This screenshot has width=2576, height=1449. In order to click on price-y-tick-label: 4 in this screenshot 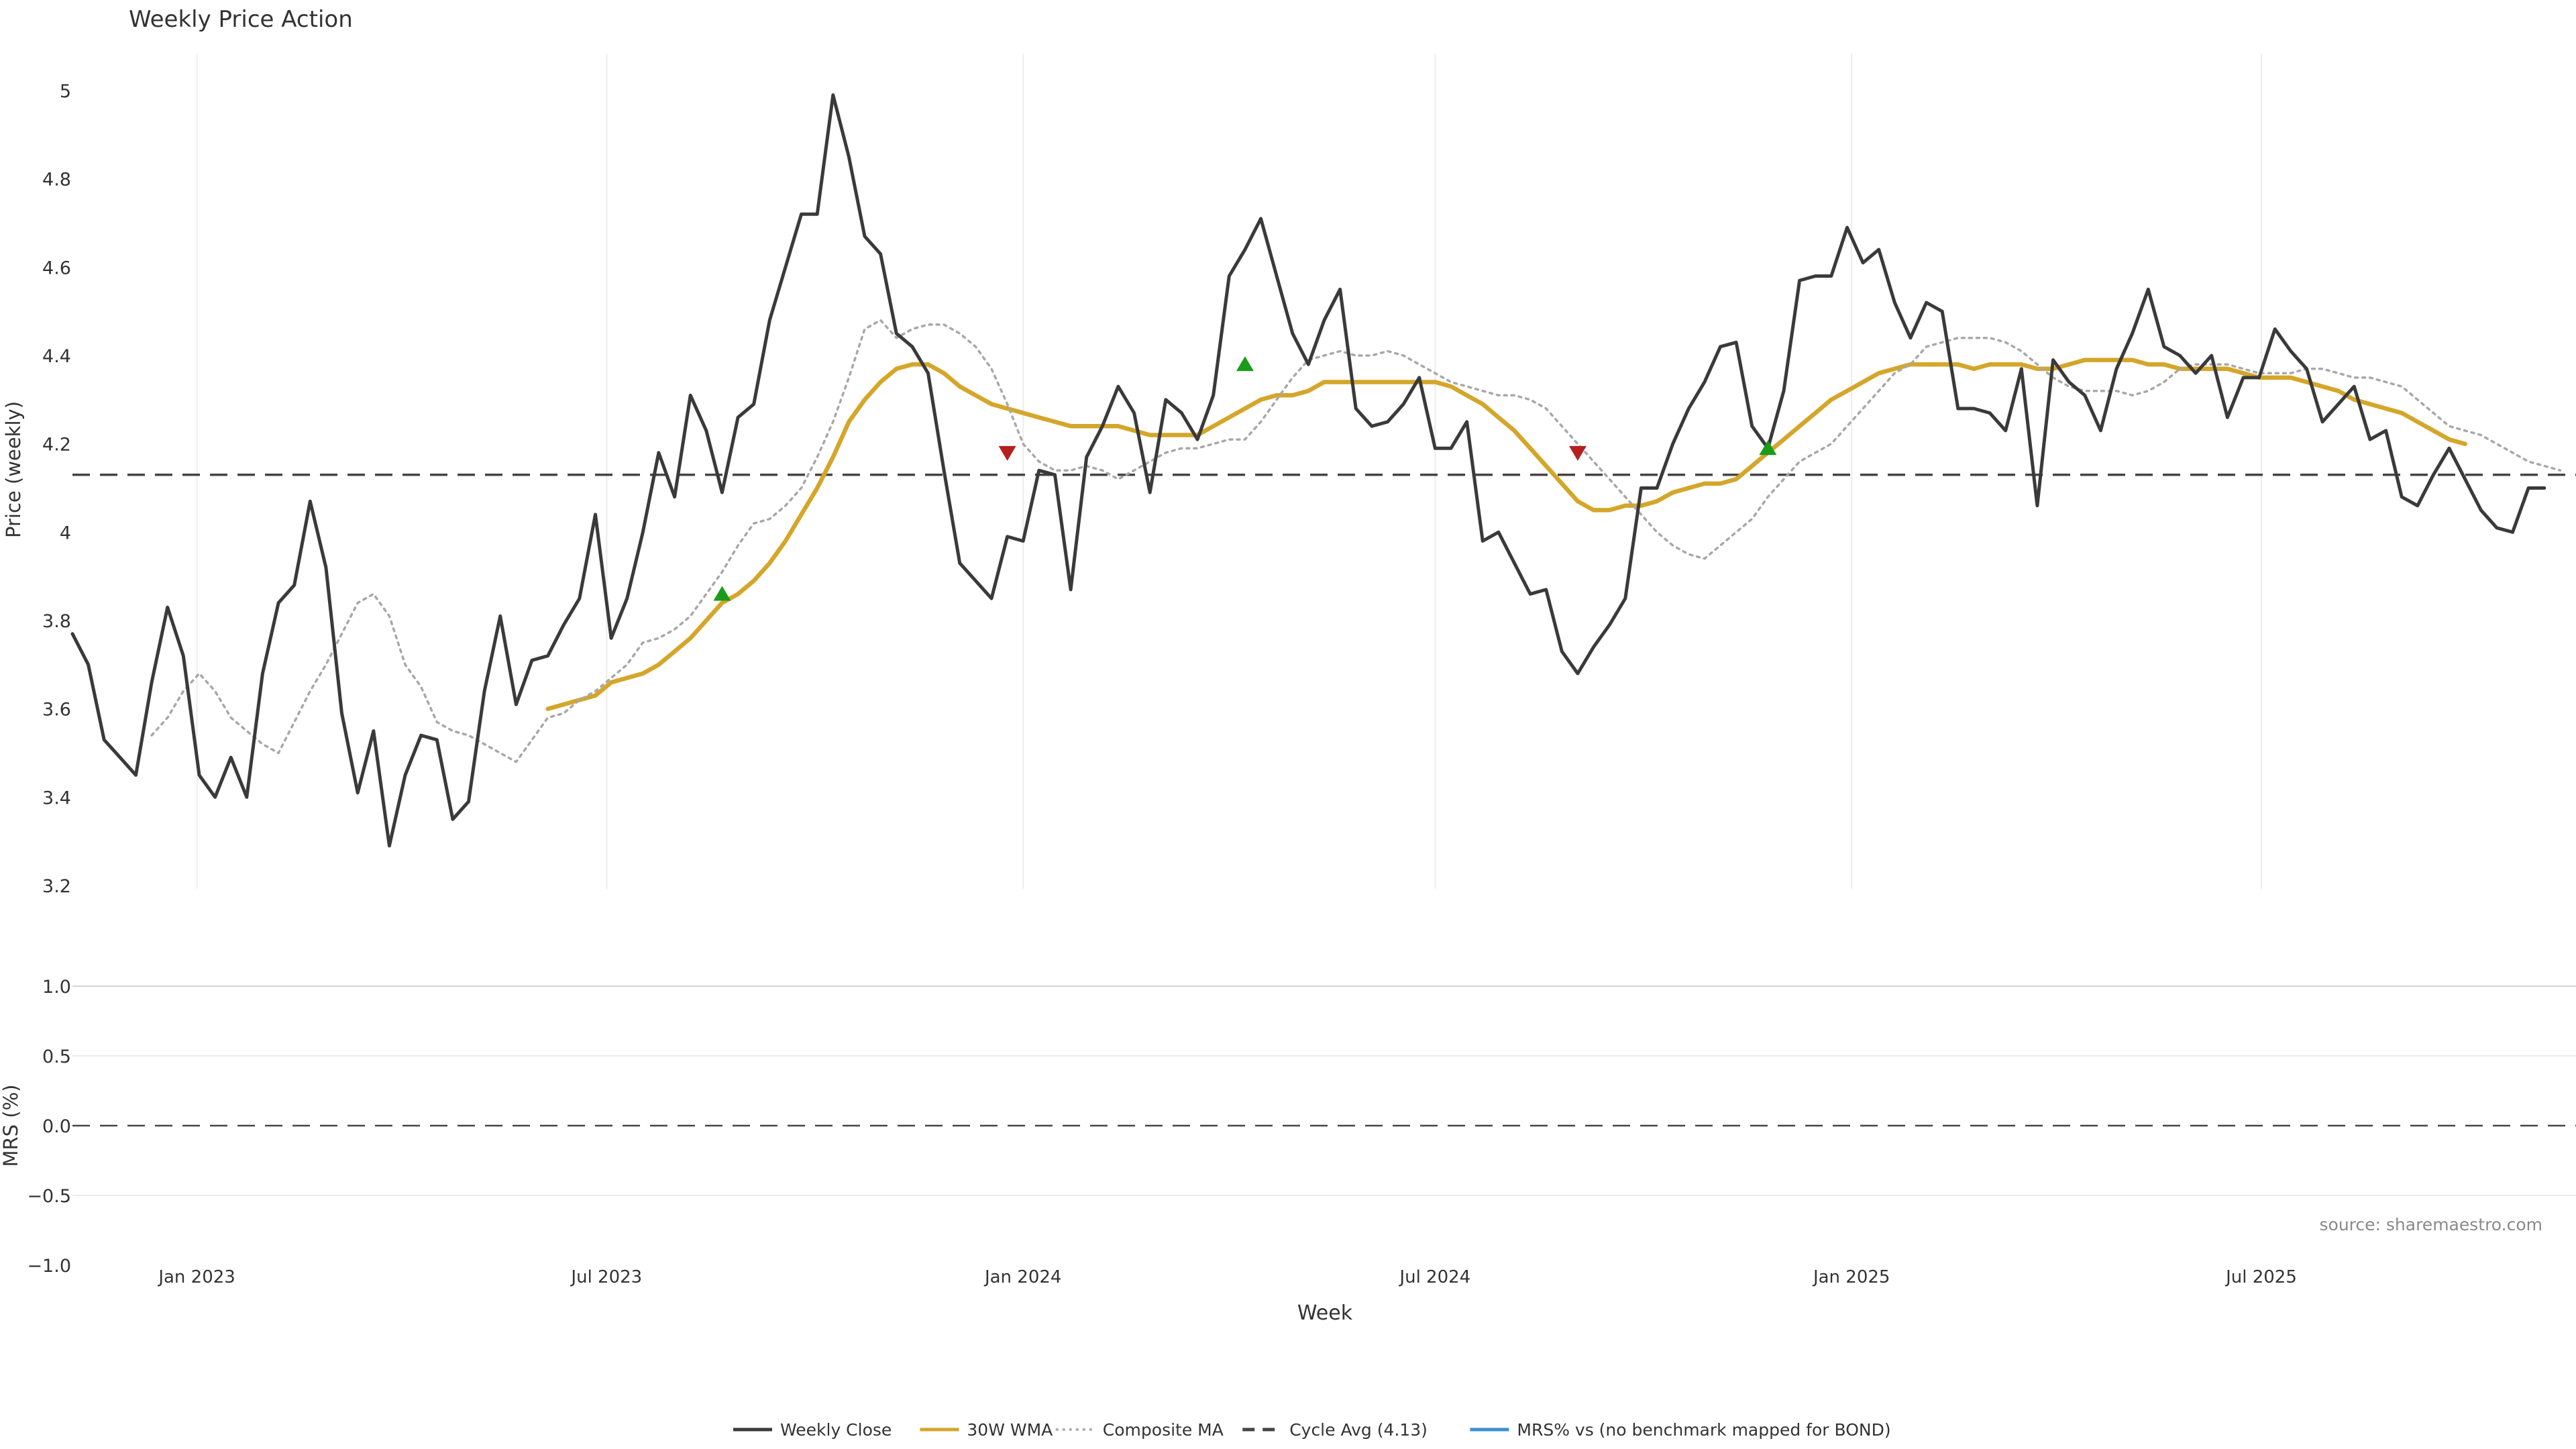, I will do `click(65, 533)`.